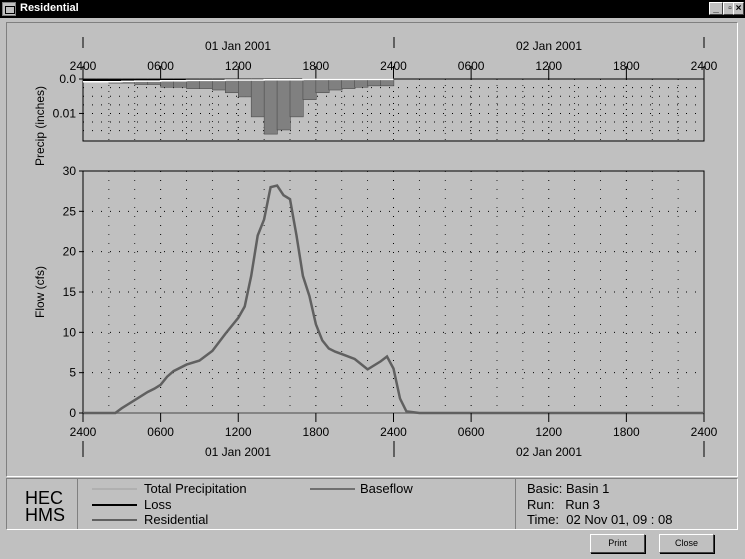  I want to click on flow-y-tick-label: 20, so click(70, 252).